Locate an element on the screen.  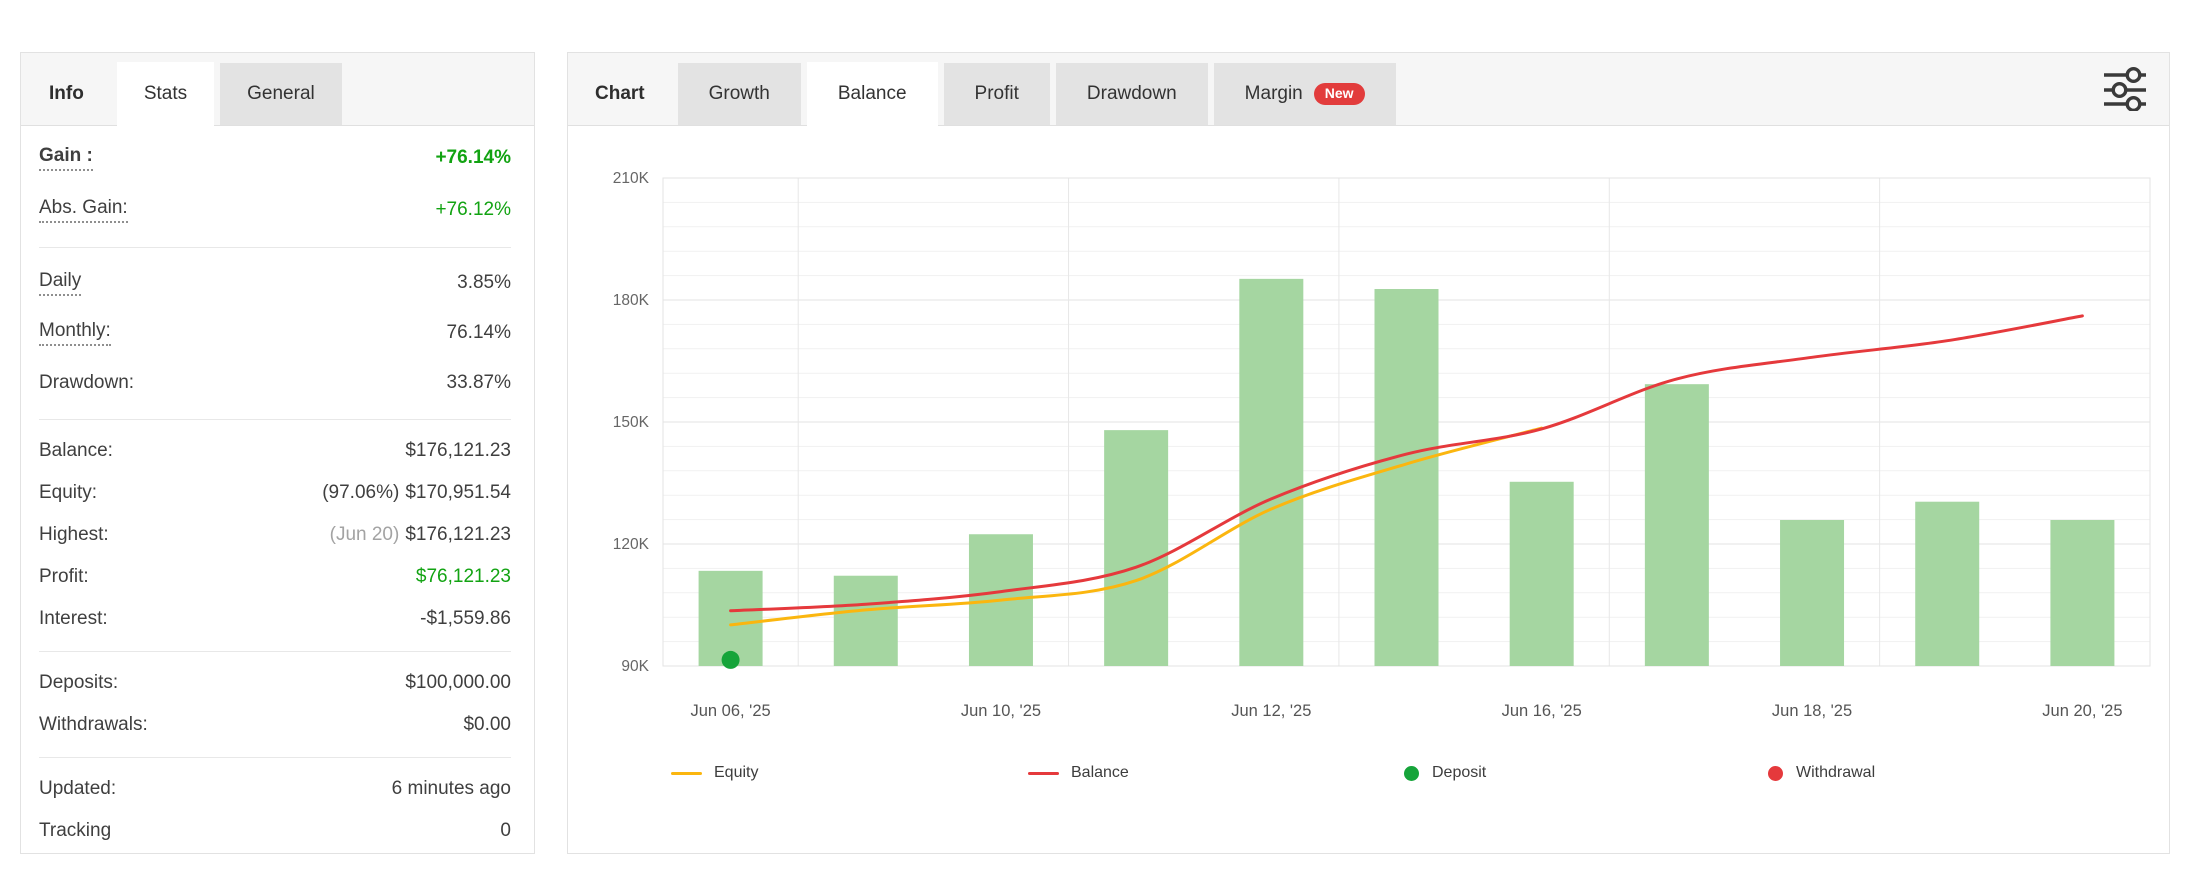
stat-label: Interest: is located at coordinates (73, 618).